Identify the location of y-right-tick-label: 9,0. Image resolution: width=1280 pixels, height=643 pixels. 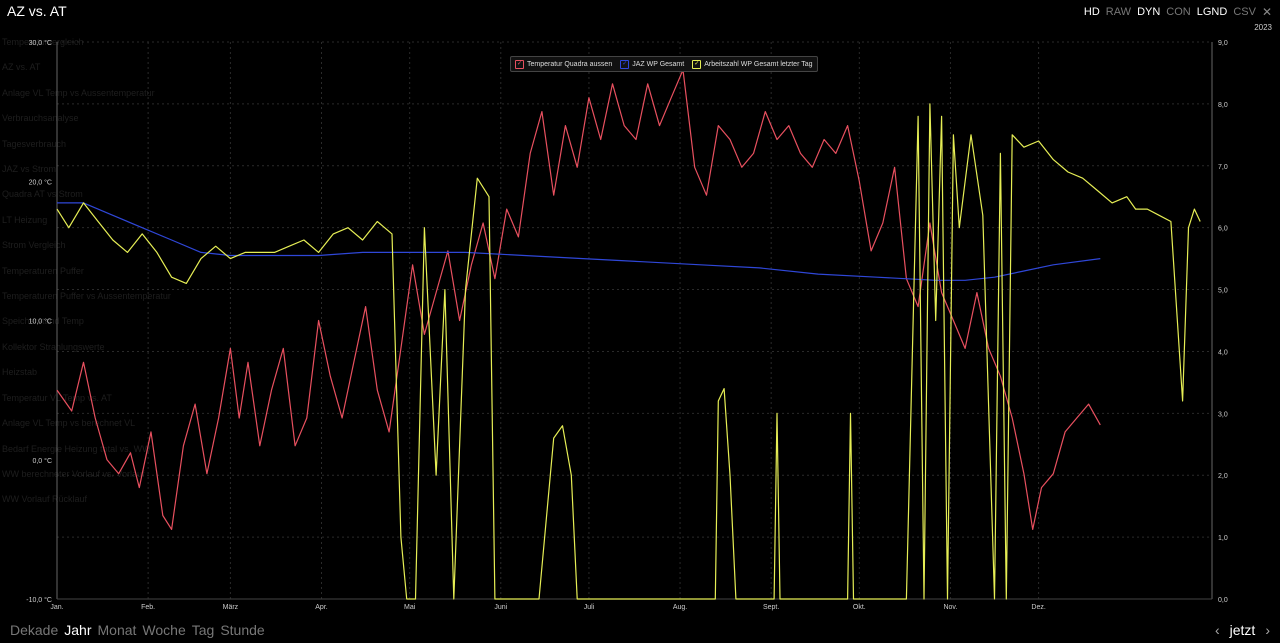
(1223, 43).